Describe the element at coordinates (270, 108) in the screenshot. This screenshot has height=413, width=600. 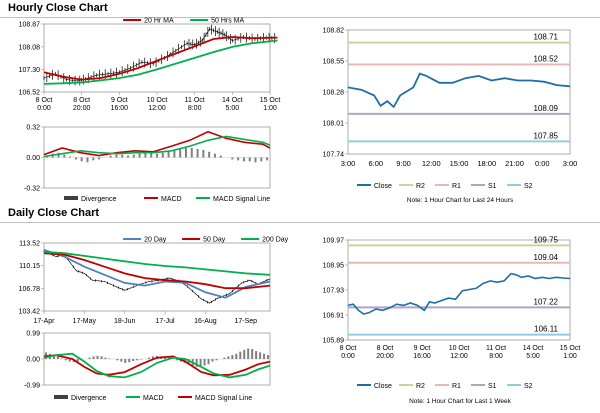
I see `hourly-ma-xtick-label: 1:00` at that location.